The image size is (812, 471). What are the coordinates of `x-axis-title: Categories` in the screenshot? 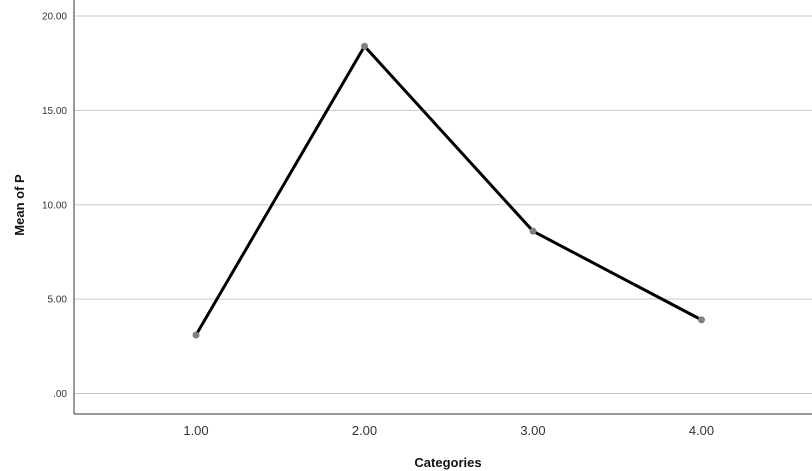 It's located at (447, 462).